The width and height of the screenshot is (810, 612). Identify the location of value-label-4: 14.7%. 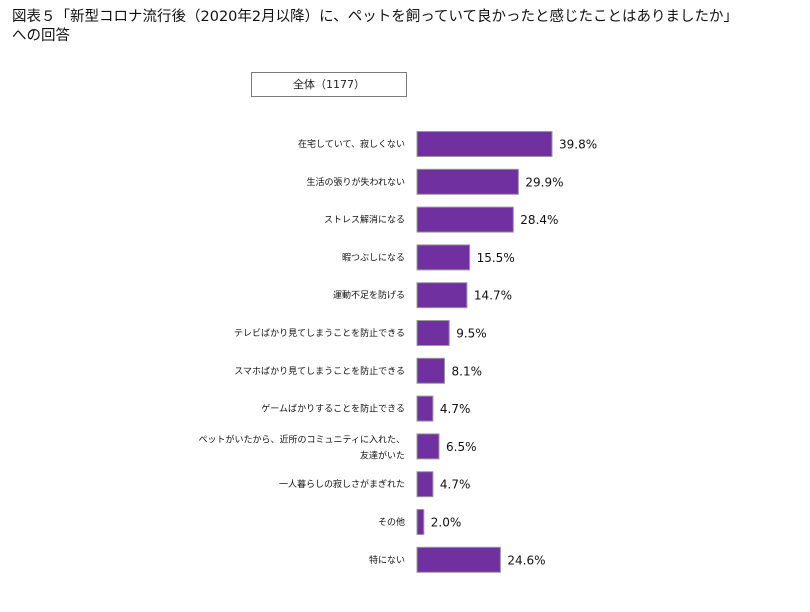
(493, 296).